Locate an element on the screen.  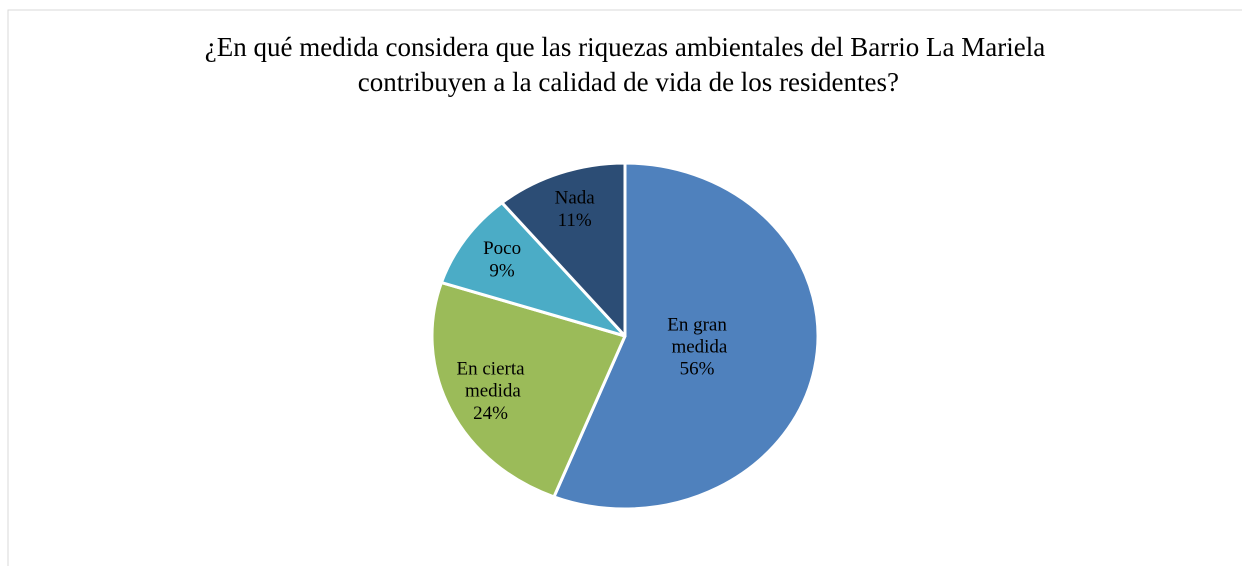
slice-label: En gran medida is located at coordinates (697, 336).